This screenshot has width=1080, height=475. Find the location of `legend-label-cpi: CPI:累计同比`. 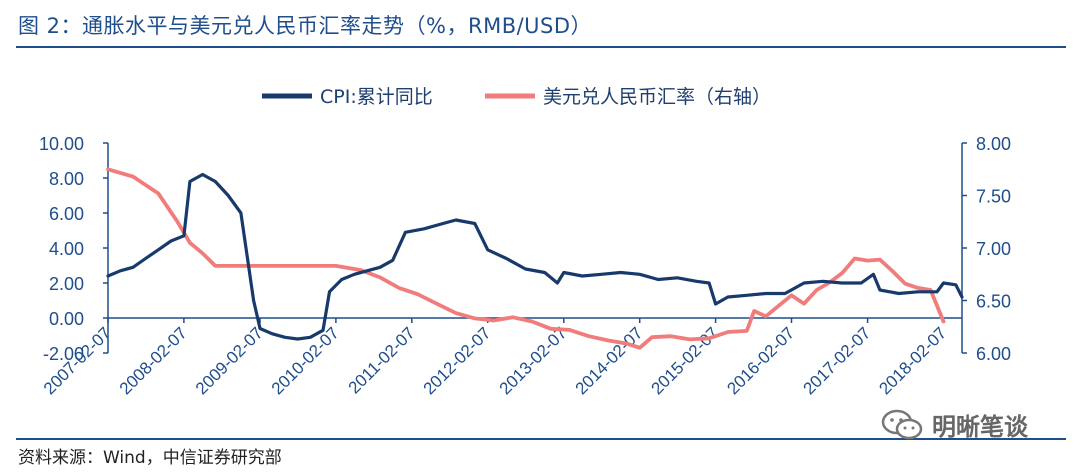

legend-label-cpi: CPI:累计同比 is located at coordinates (376, 97).